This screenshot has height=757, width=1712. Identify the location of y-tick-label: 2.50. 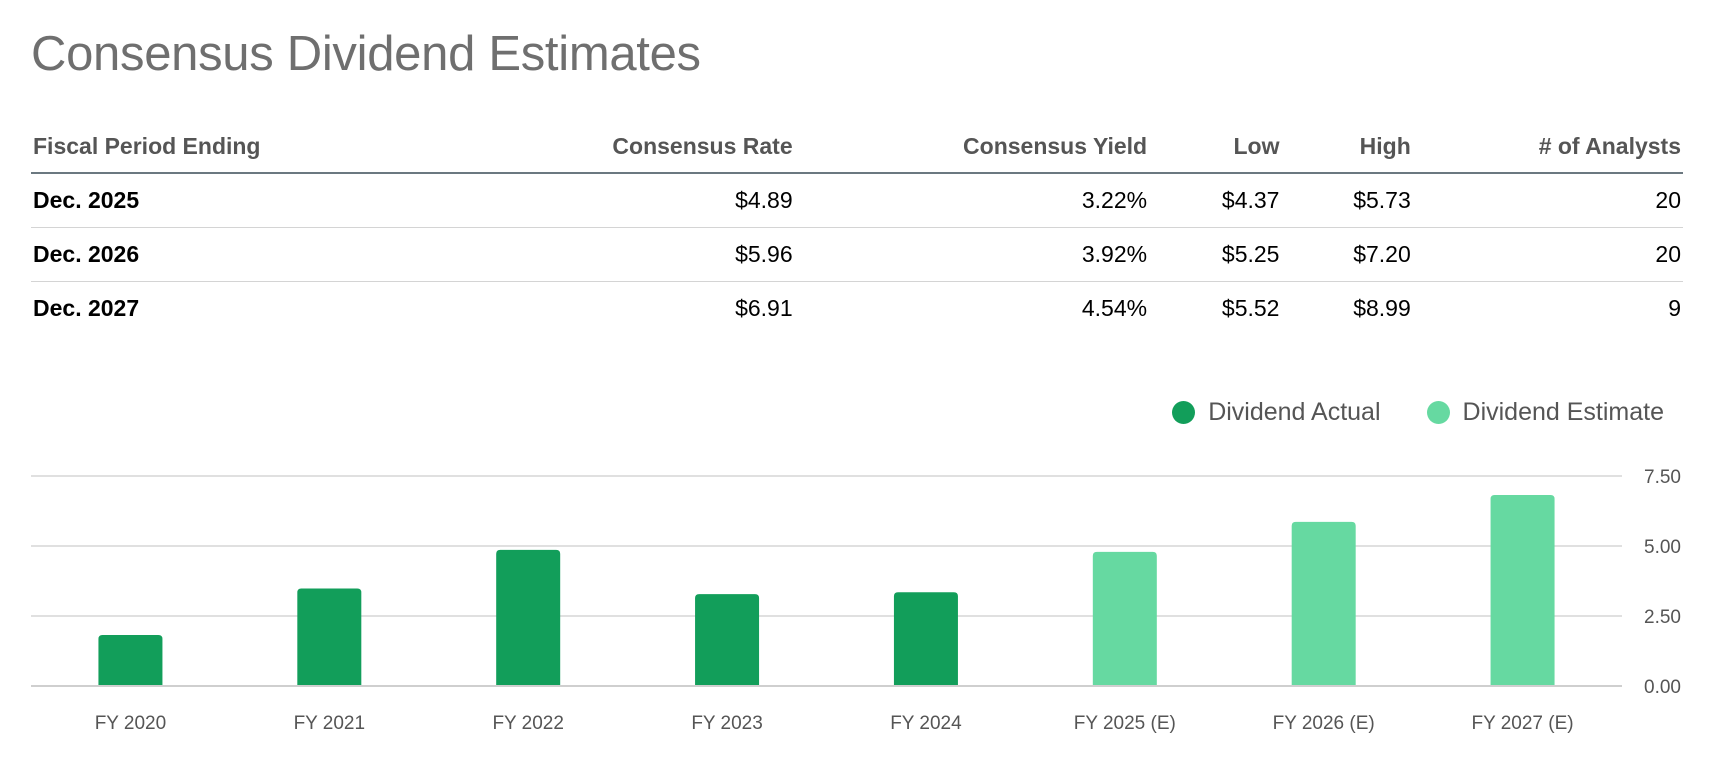
(1662, 617).